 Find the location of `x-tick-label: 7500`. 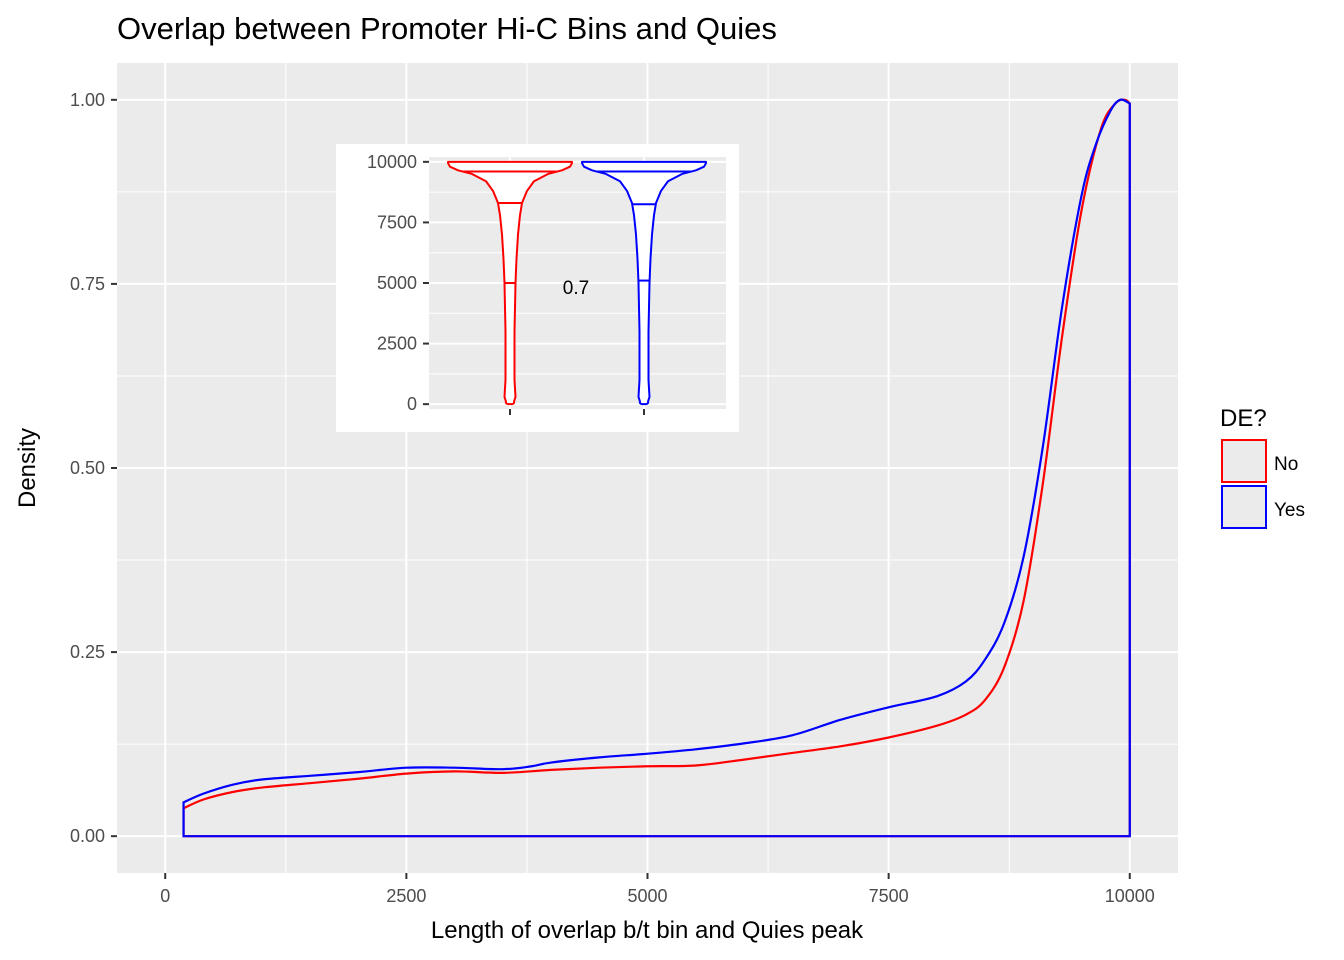

x-tick-label: 7500 is located at coordinates (889, 896).